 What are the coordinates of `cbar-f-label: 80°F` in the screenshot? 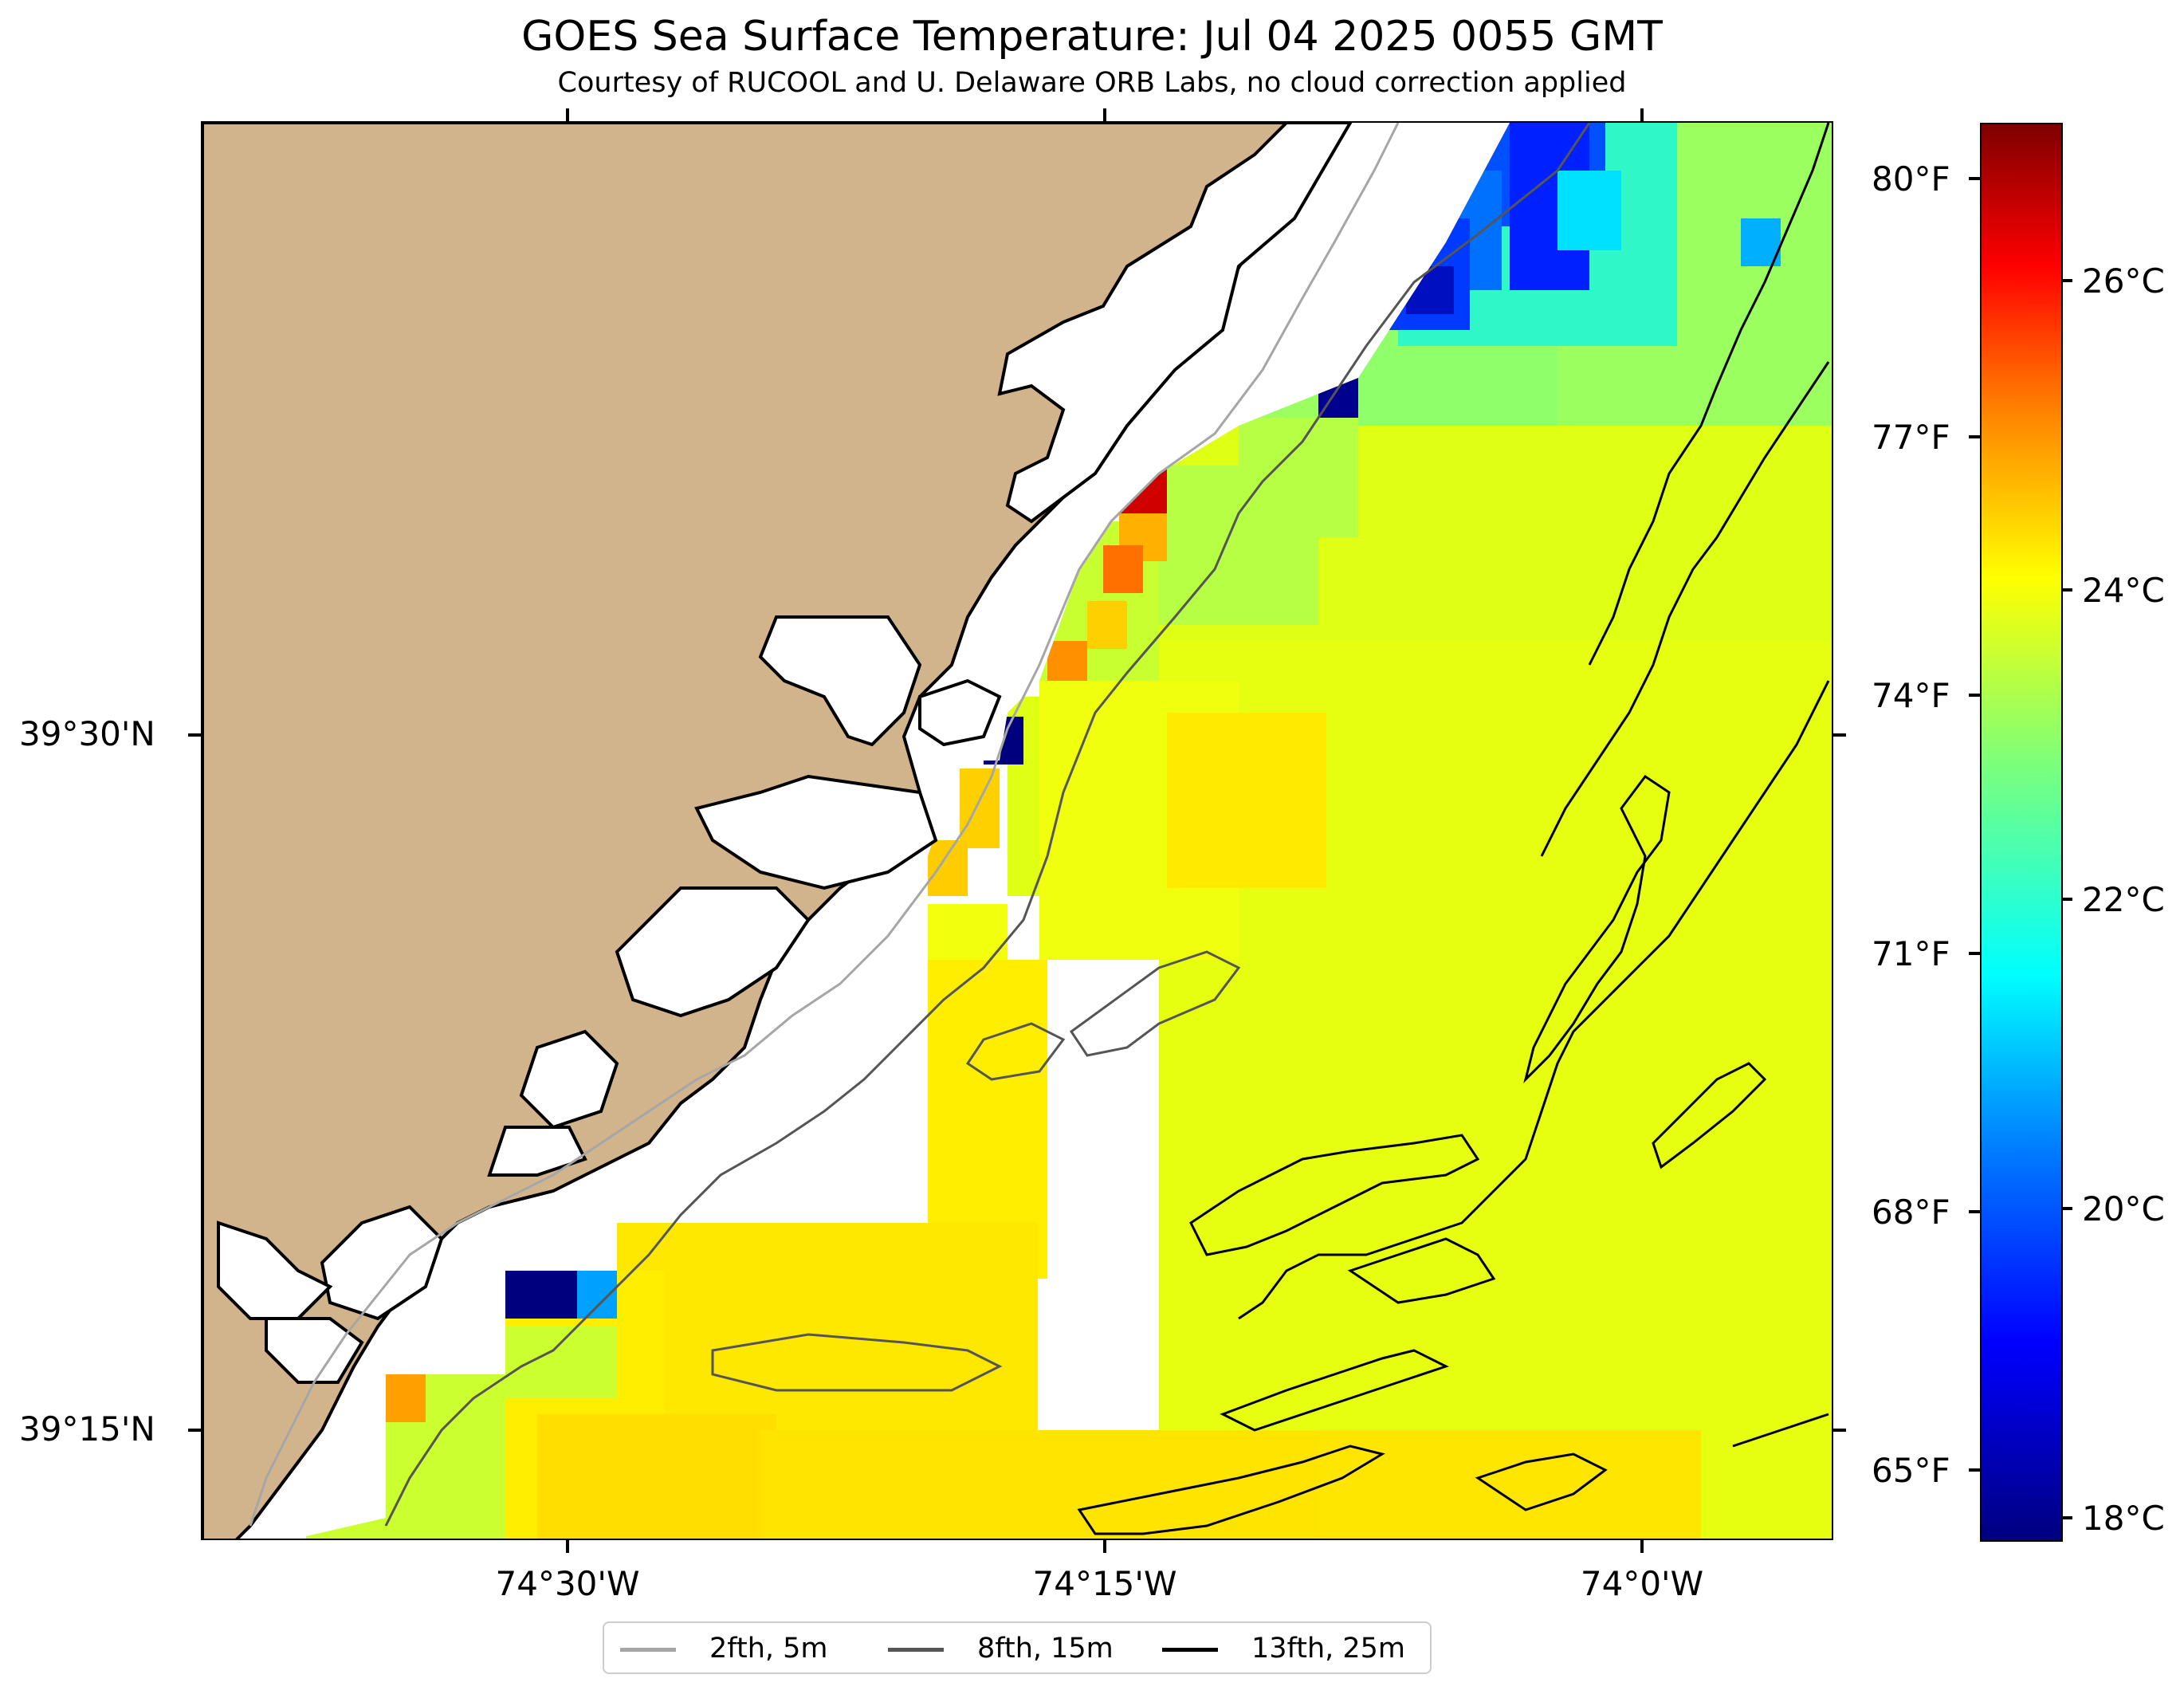 It's located at (1911, 179).